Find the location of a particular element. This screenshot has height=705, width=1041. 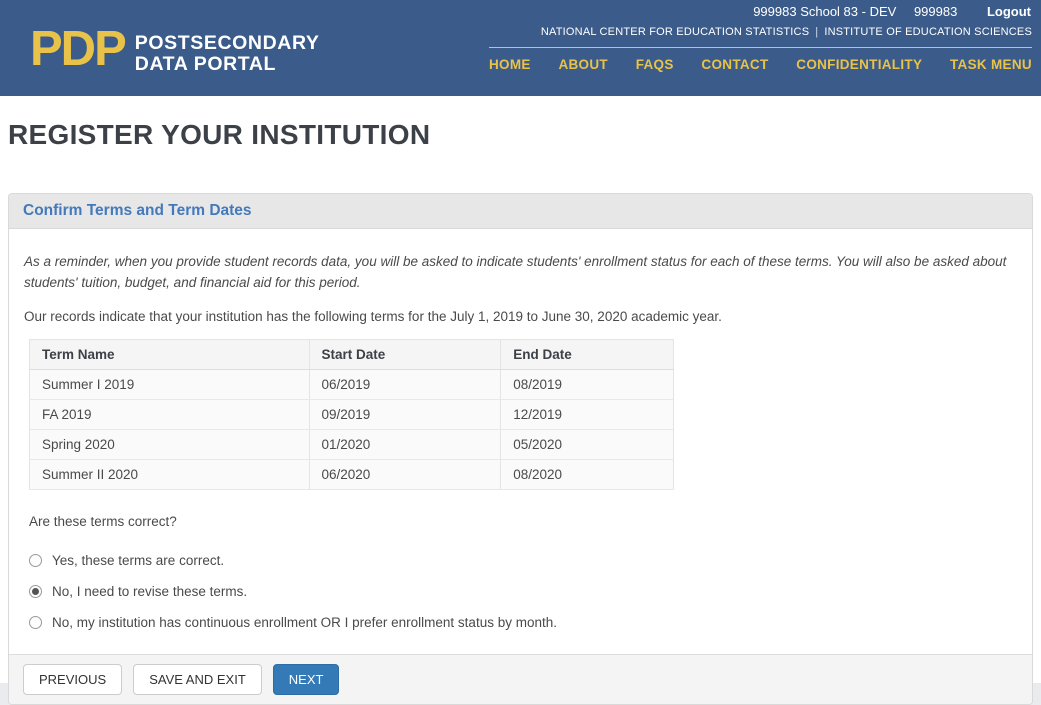

term-name-cell: FA 2019 is located at coordinates (169, 414).